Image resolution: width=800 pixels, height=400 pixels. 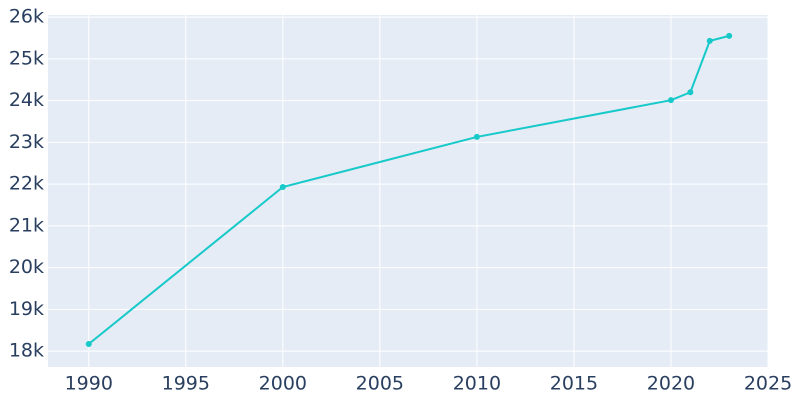 What do you see at coordinates (26, 17) in the screenshot?
I see `y-tick-label: 26k` at bounding box center [26, 17].